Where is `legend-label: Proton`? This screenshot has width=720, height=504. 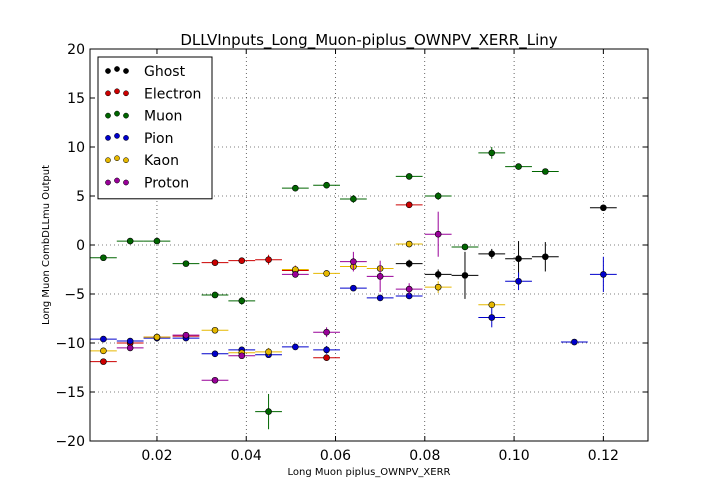 legend-label: Proton is located at coordinates (166, 184).